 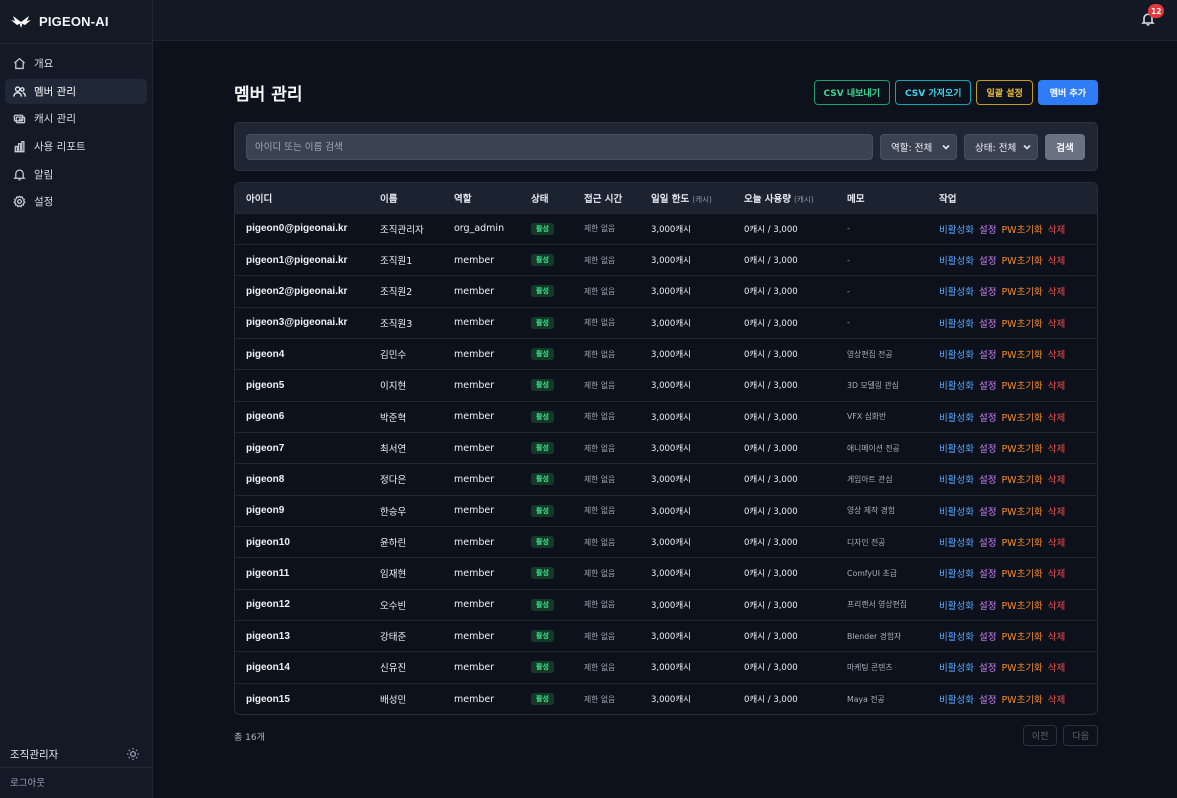 What do you see at coordinates (1001, 147) in the screenshot?
I see `status-select: 상태: 전체` at bounding box center [1001, 147].